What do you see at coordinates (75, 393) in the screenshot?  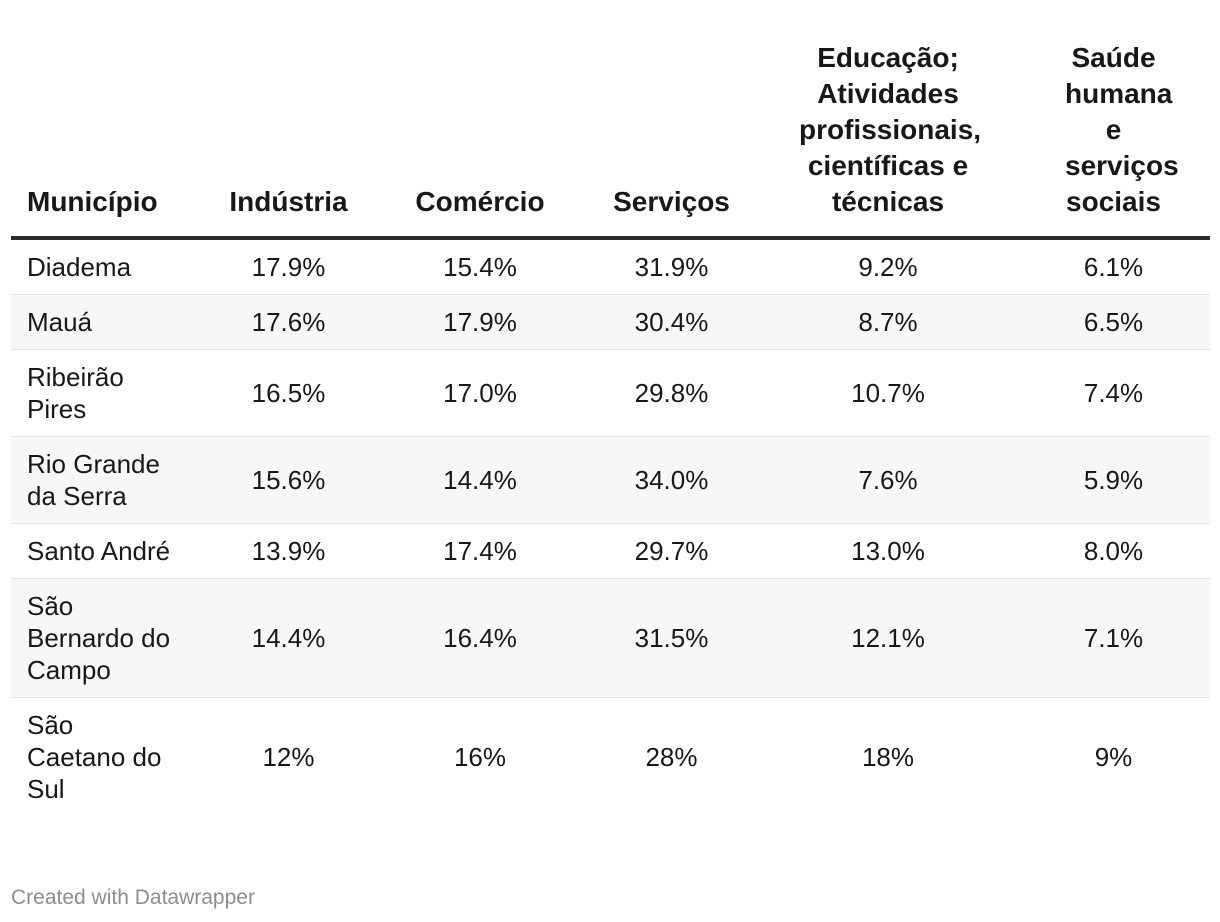 I see `cell-municipio-text: Ribeirão Pires` at bounding box center [75, 393].